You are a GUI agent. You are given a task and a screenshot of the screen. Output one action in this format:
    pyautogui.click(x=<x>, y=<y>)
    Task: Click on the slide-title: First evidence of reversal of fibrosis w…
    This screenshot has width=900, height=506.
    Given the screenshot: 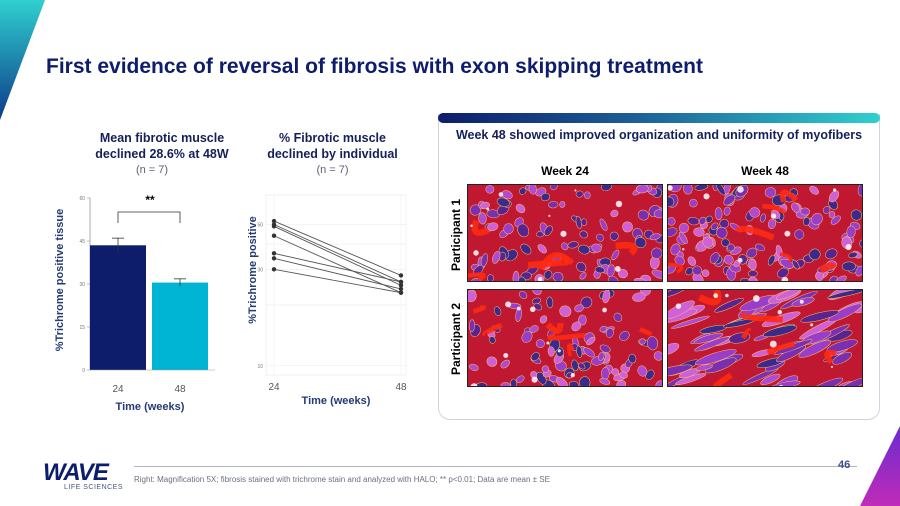 What is the action you would take?
    pyautogui.click(x=374, y=66)
    